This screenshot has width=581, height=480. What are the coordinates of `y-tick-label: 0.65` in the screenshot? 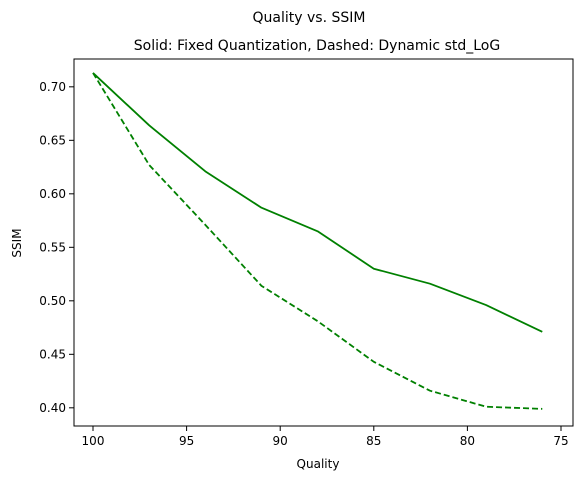 It's located at (52, 140).